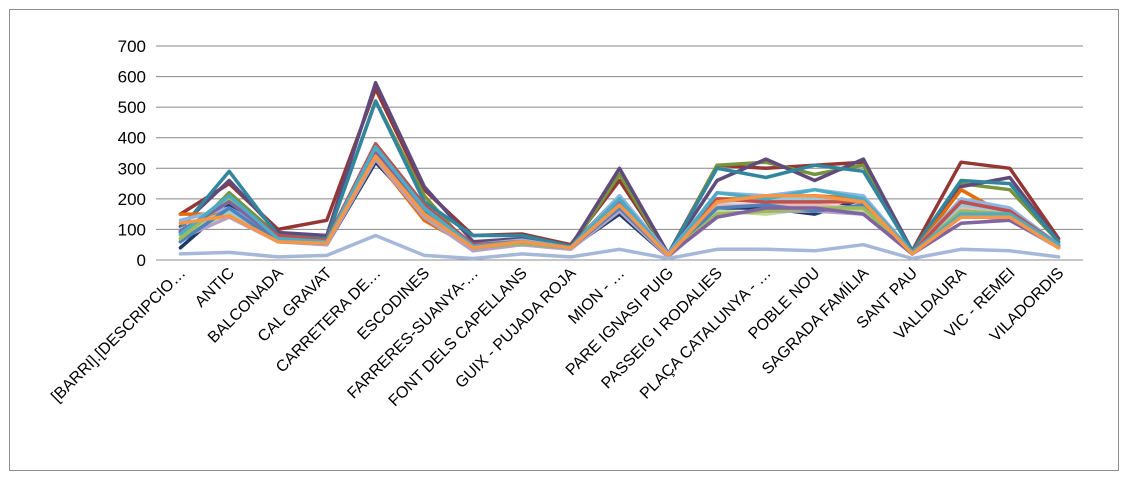  I want to click on y-tick-label: 0, so click(141, 260).